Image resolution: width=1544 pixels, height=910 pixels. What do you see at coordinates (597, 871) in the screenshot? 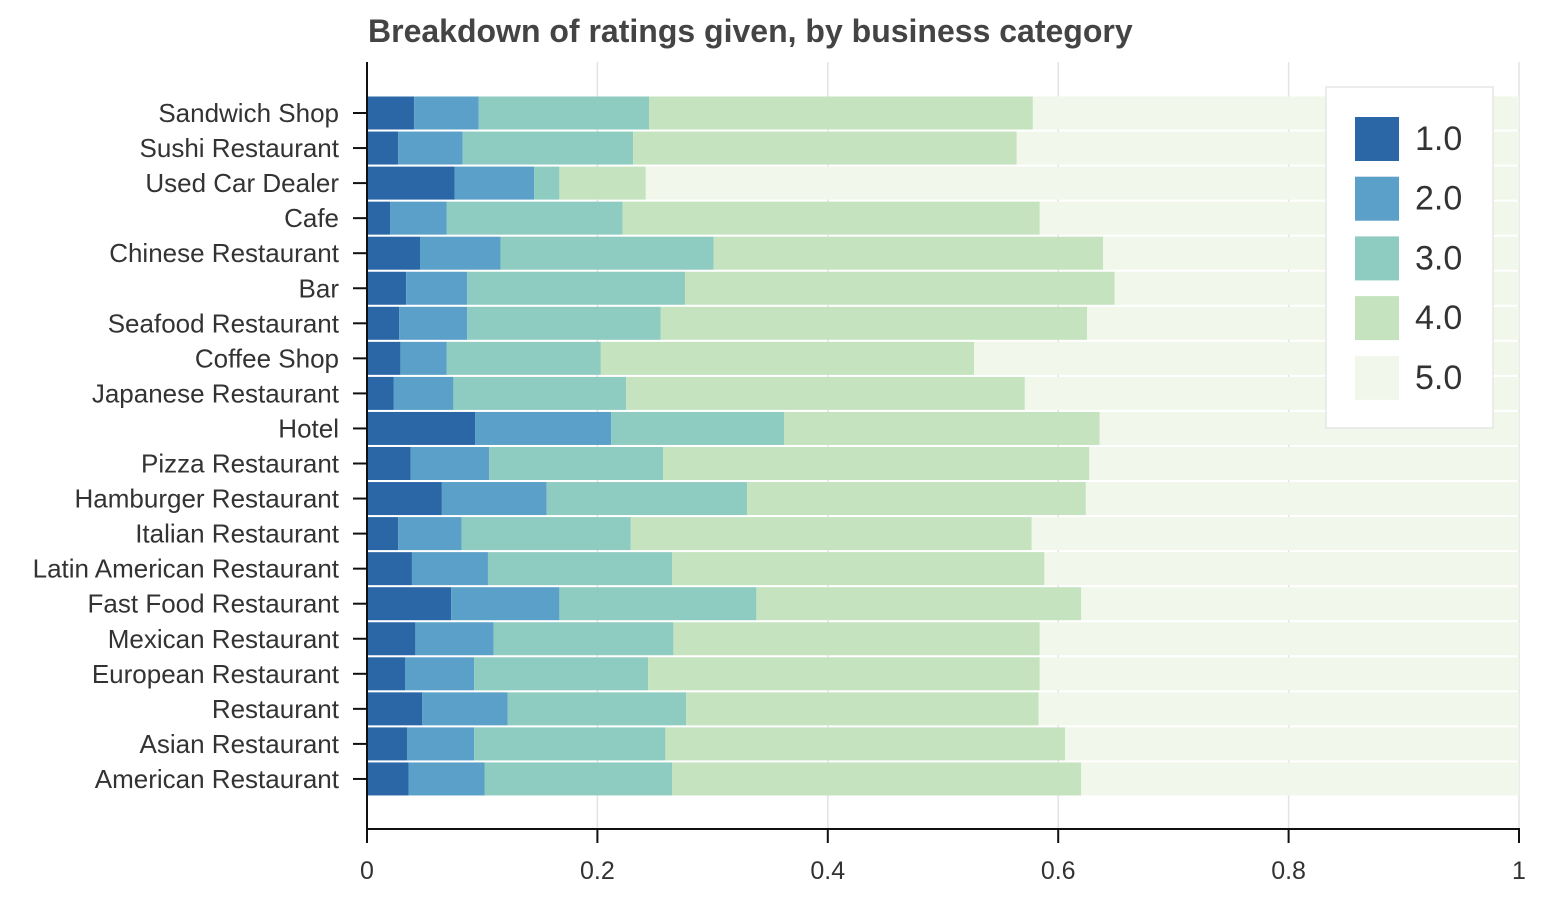
I see `x-tick-label: 0.2` at bounding box center [597, 871].